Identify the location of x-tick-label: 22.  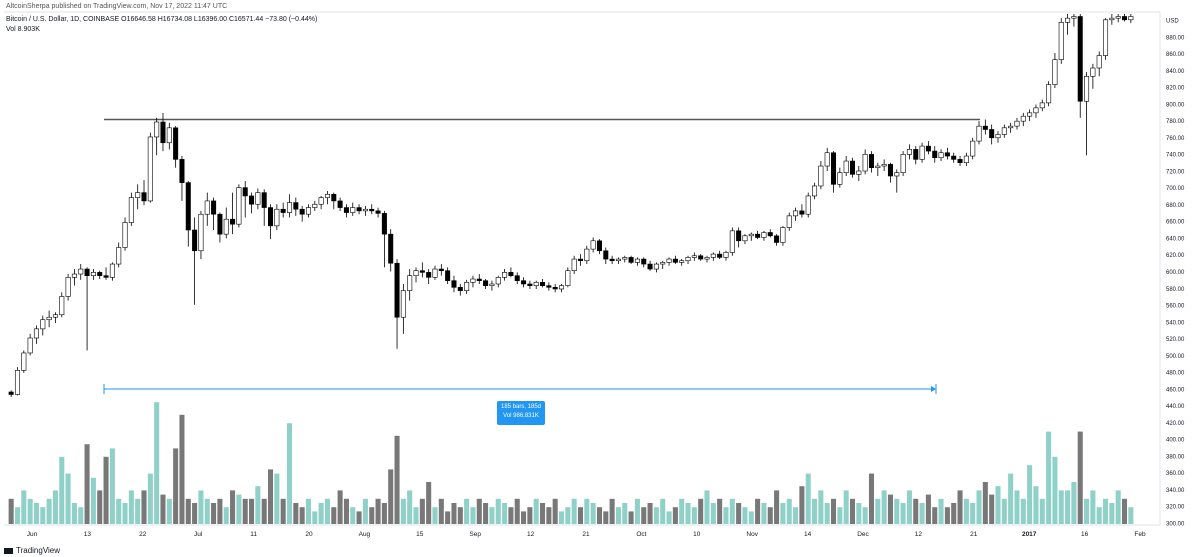
(143, 534).